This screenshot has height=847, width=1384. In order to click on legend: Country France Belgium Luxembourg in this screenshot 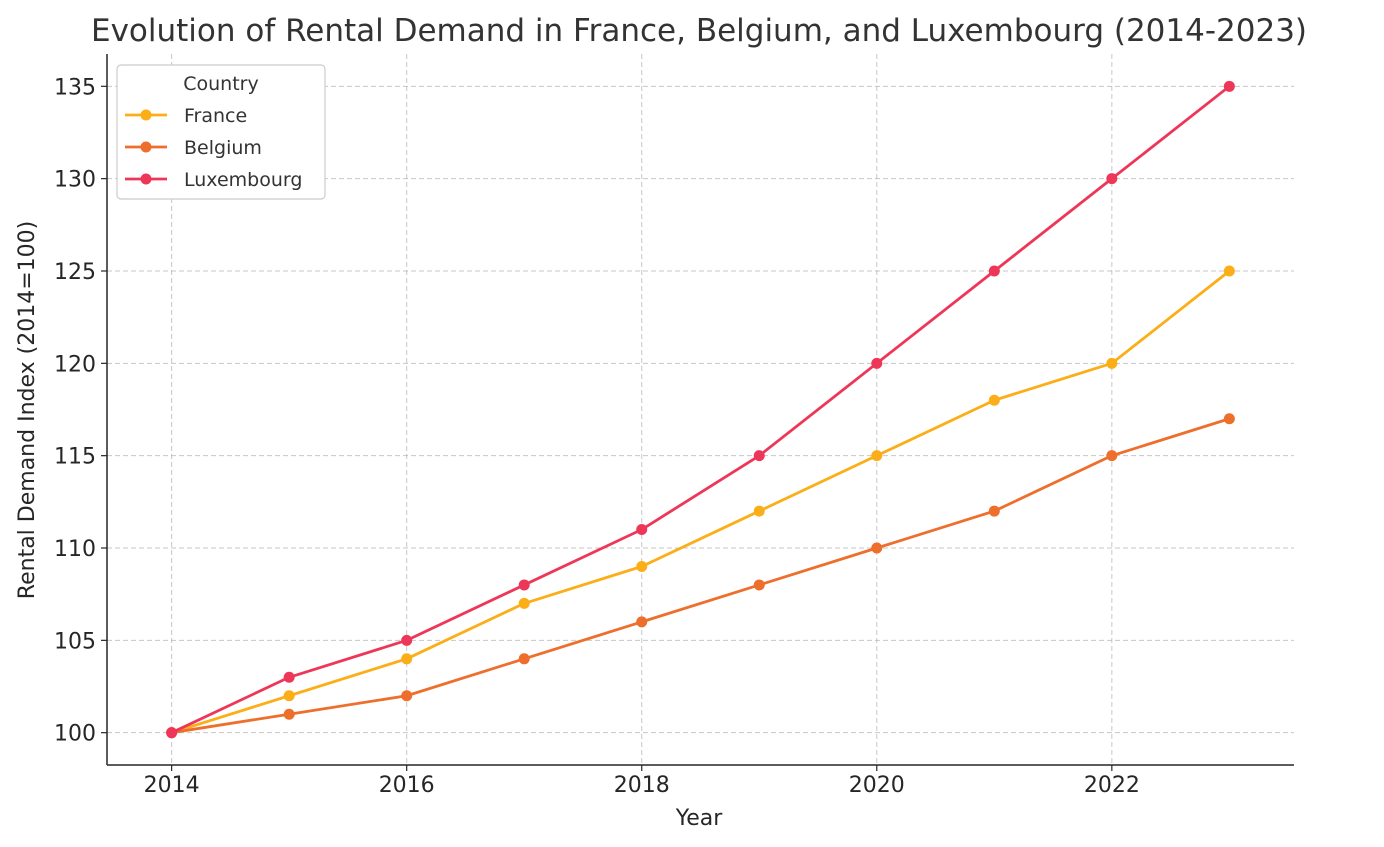, I will do `click(221, 132)`.